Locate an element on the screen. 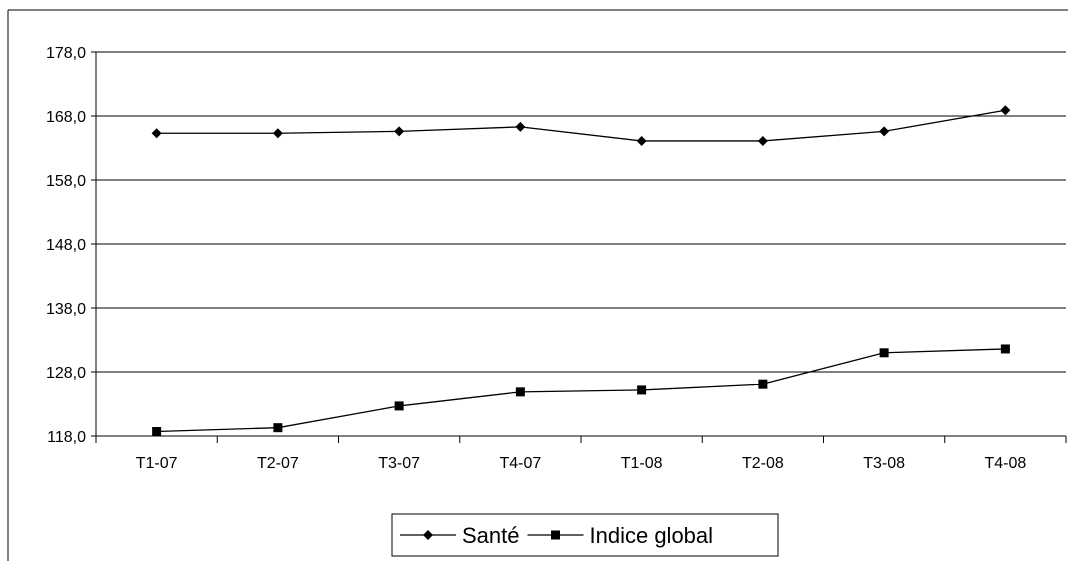 This screenshot has height=566, width=1068. x-tick-label: T1-07 is located at coordinates (157, 463).